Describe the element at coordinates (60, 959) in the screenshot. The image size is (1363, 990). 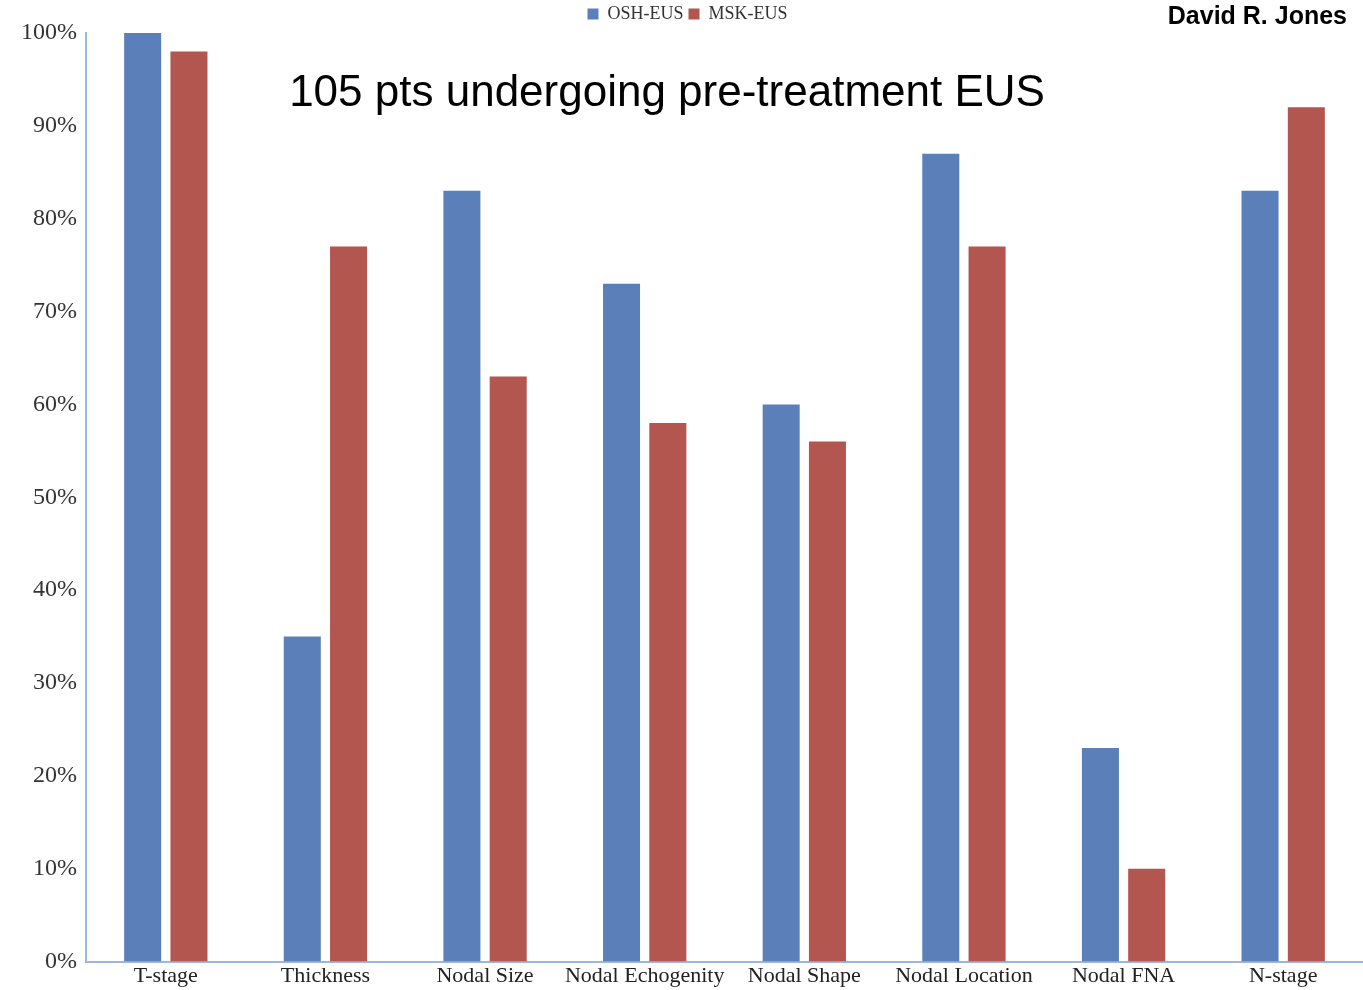
I see `y-tick-label: 0%` at that location.